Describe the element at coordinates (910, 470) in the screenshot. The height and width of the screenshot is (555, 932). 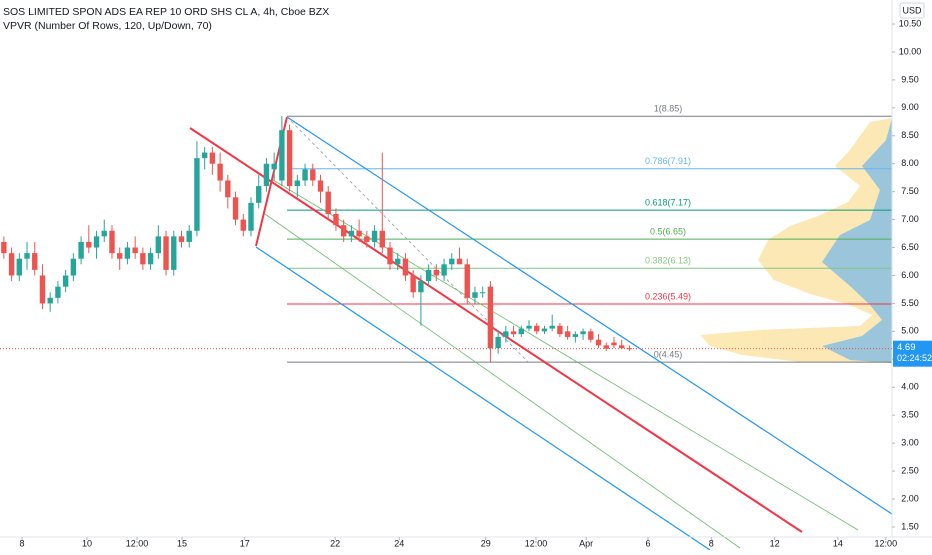
I see `y-tick-label: 2.50` at that location.